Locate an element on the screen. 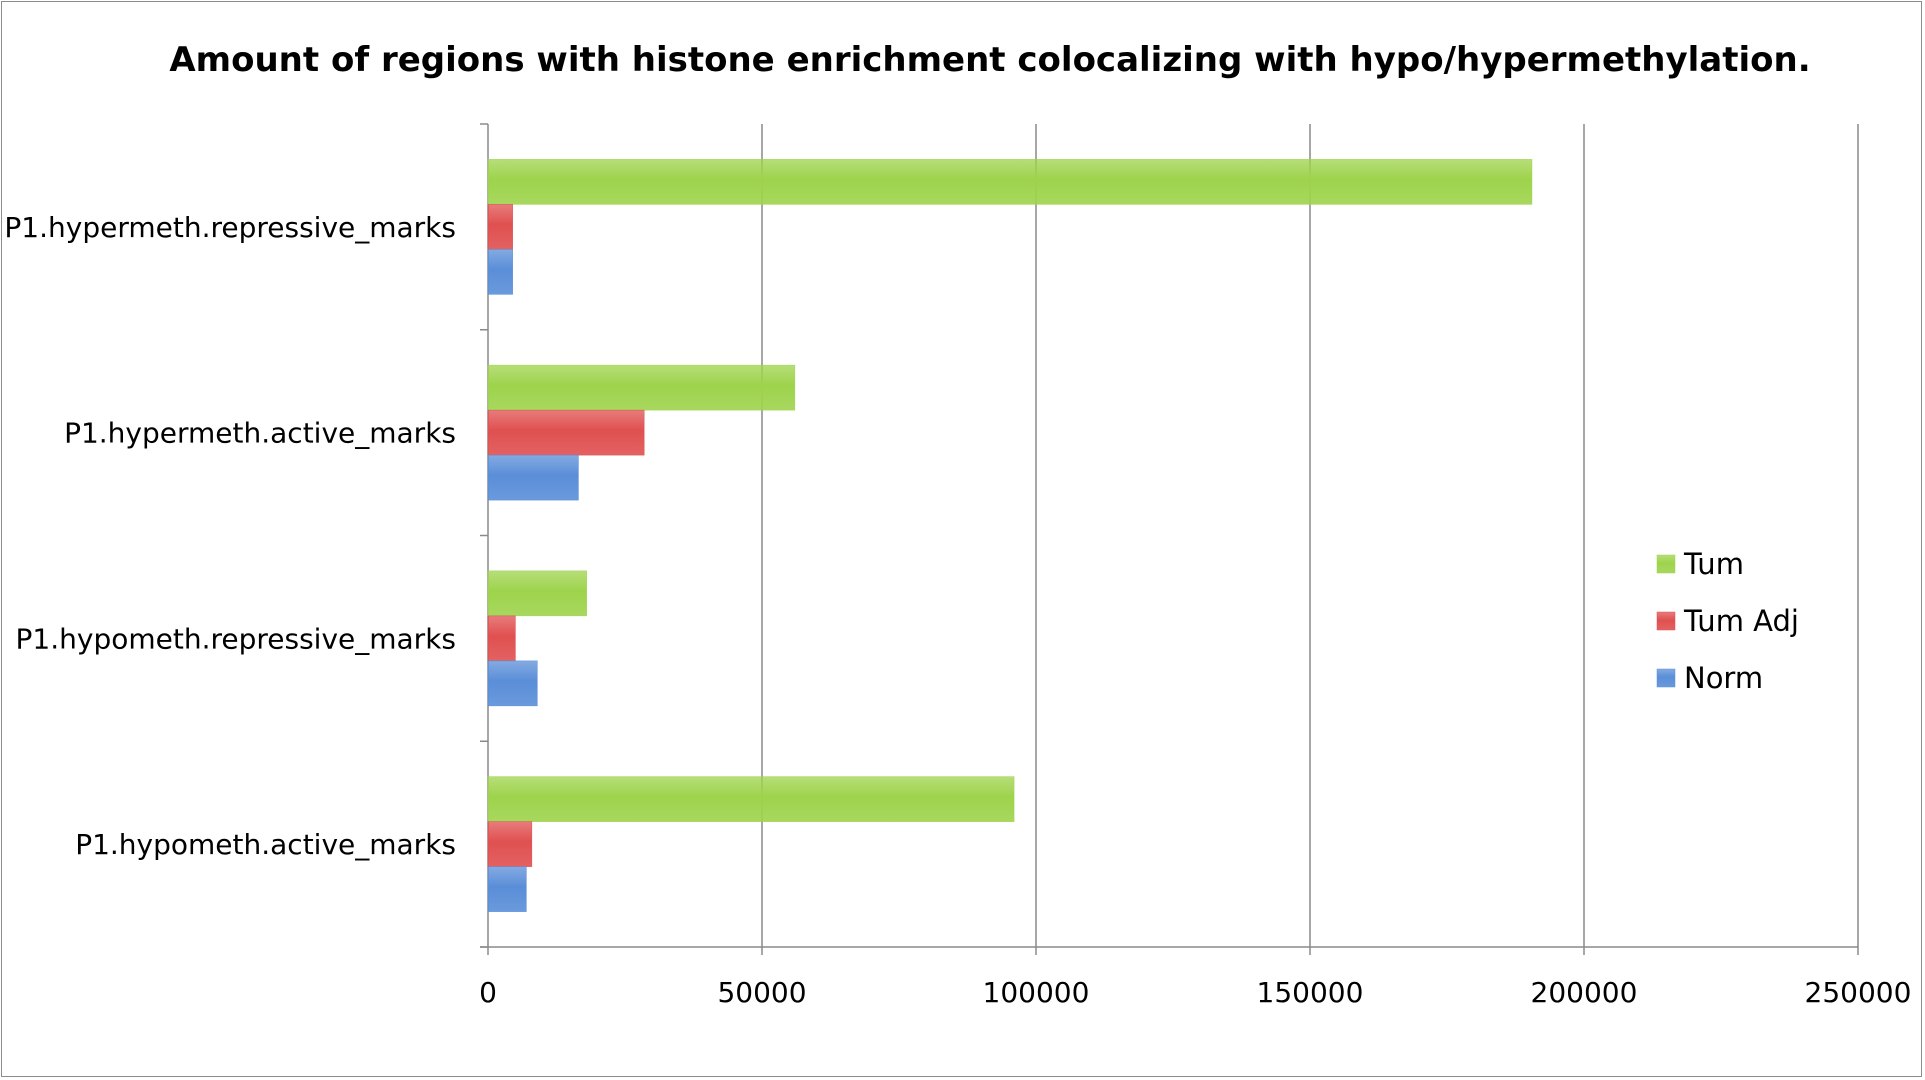 The image size is (1925, 1080). x-tick-labels: 0 50000 100000 150000 200000 250000 is located at coordinates (1195, 992).